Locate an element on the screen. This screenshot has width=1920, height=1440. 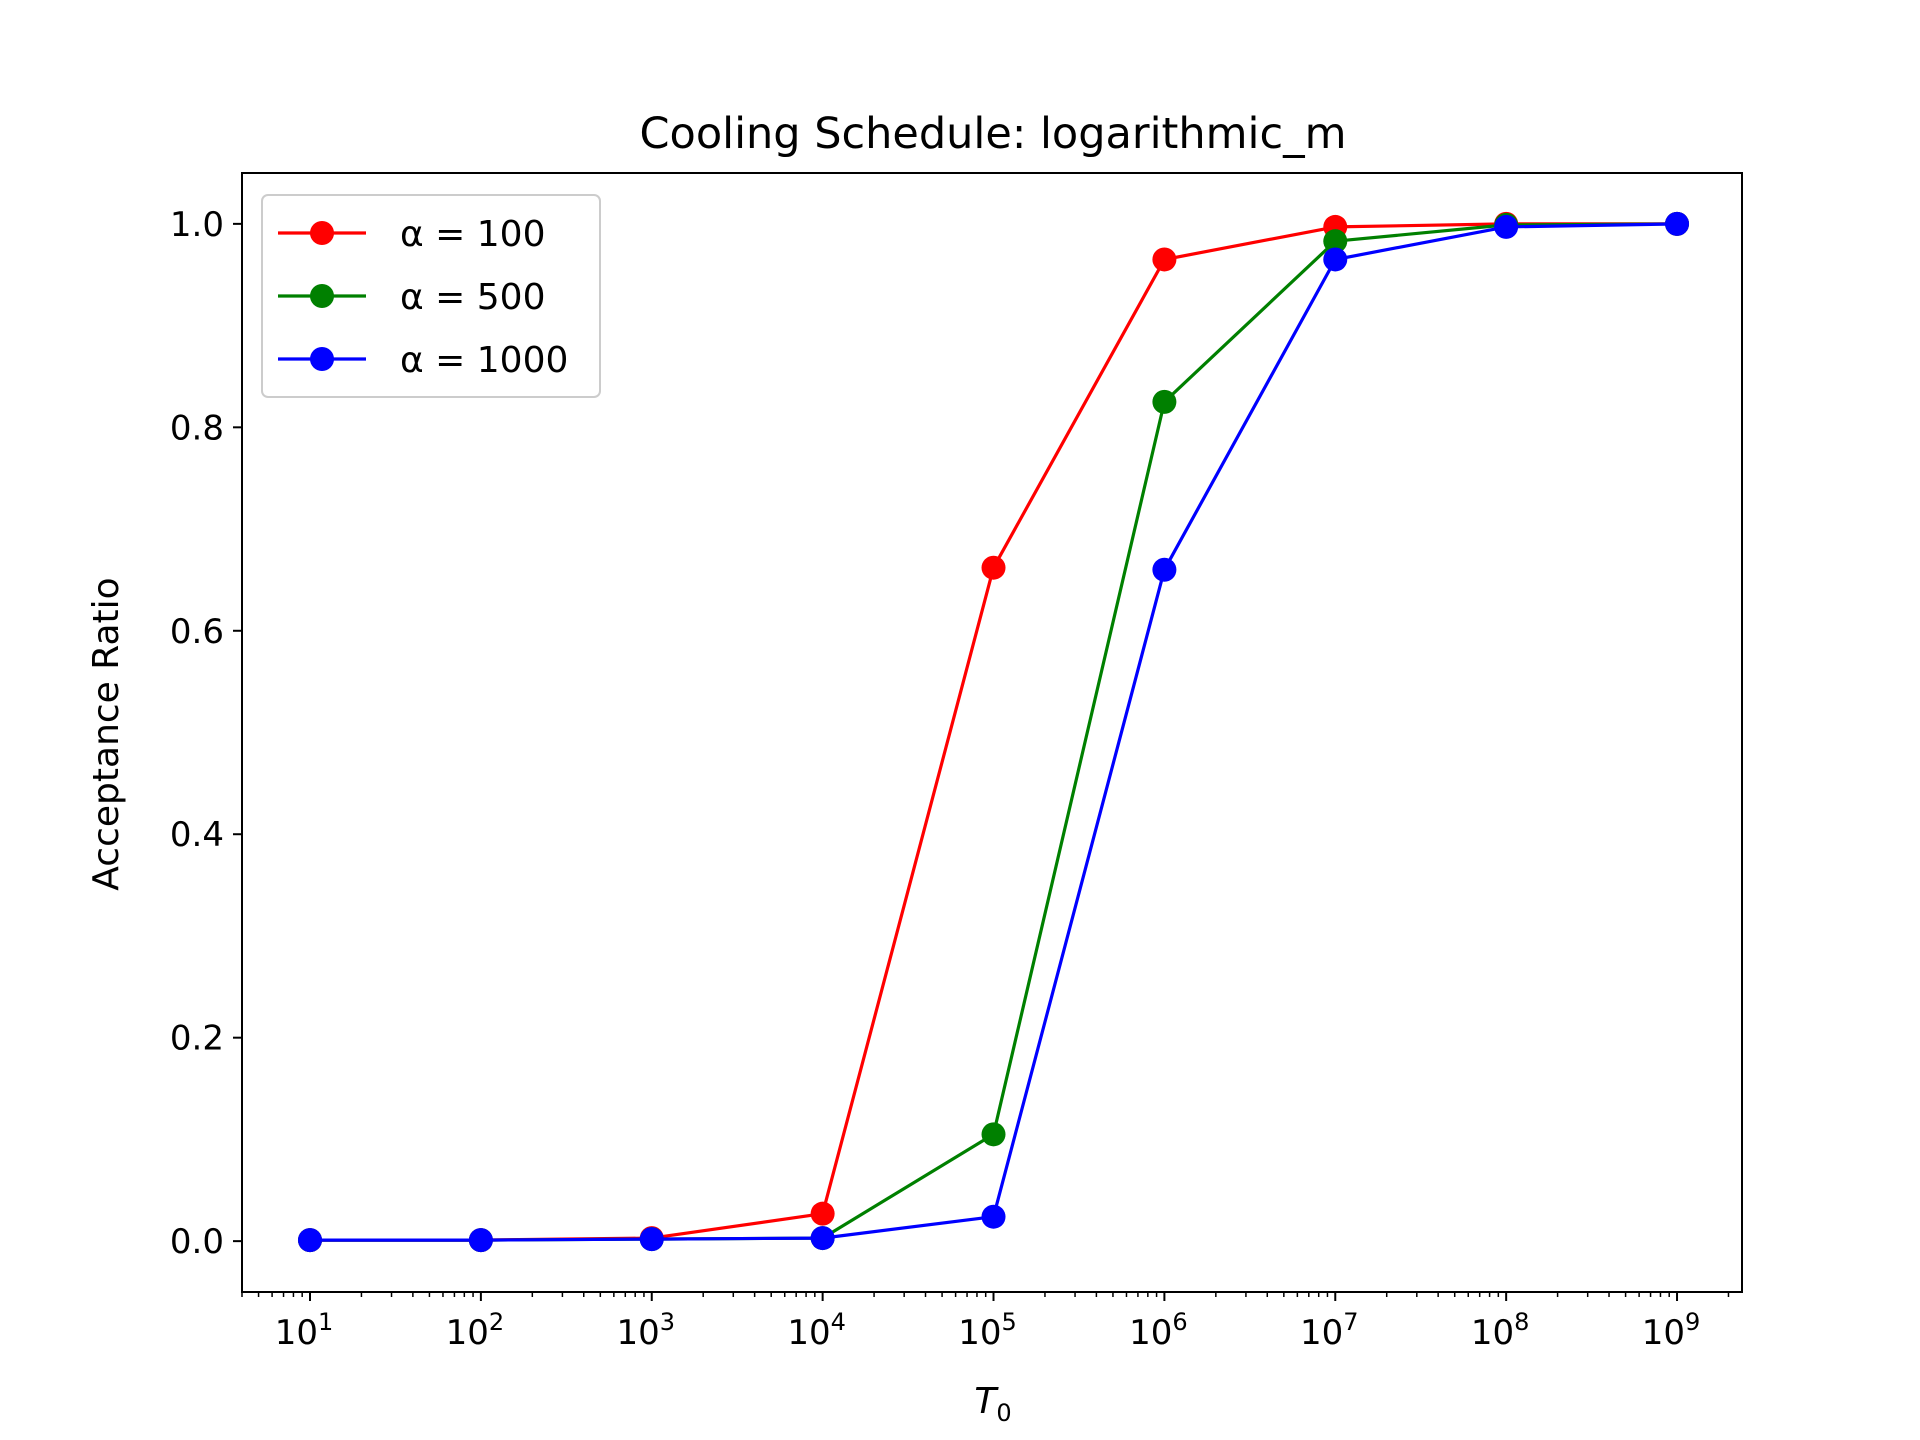
x-tick-label: 10⁵ is located at coordinates (987, 1330).